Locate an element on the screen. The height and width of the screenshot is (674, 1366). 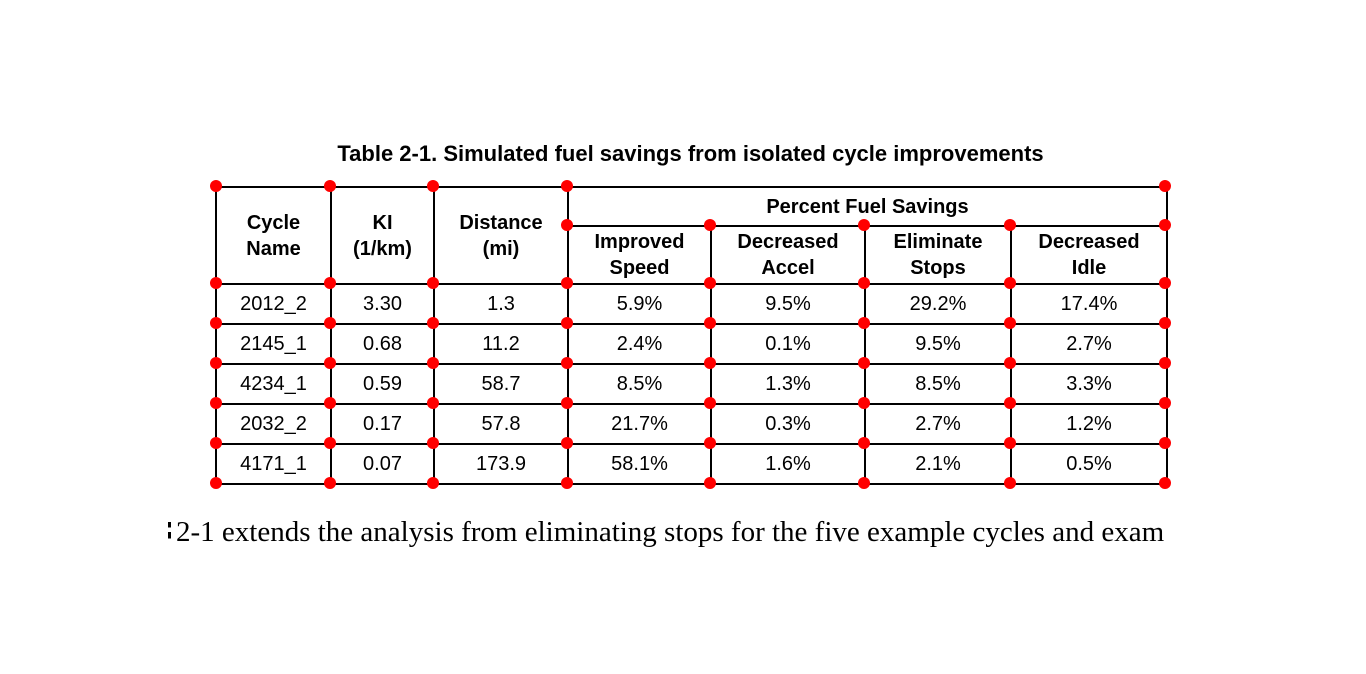
cell-eliminate-stops: 9.5% is located at coordinates (938, 344).